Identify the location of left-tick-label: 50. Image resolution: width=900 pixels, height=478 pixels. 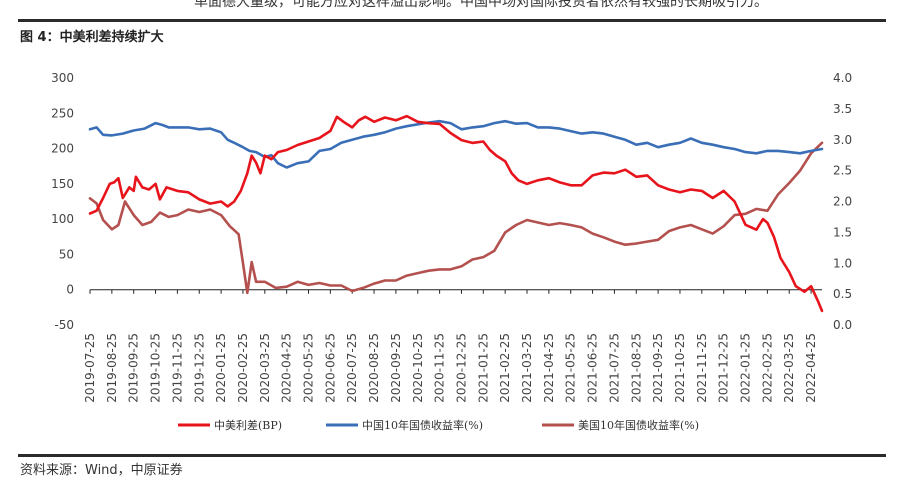
(66, 254).